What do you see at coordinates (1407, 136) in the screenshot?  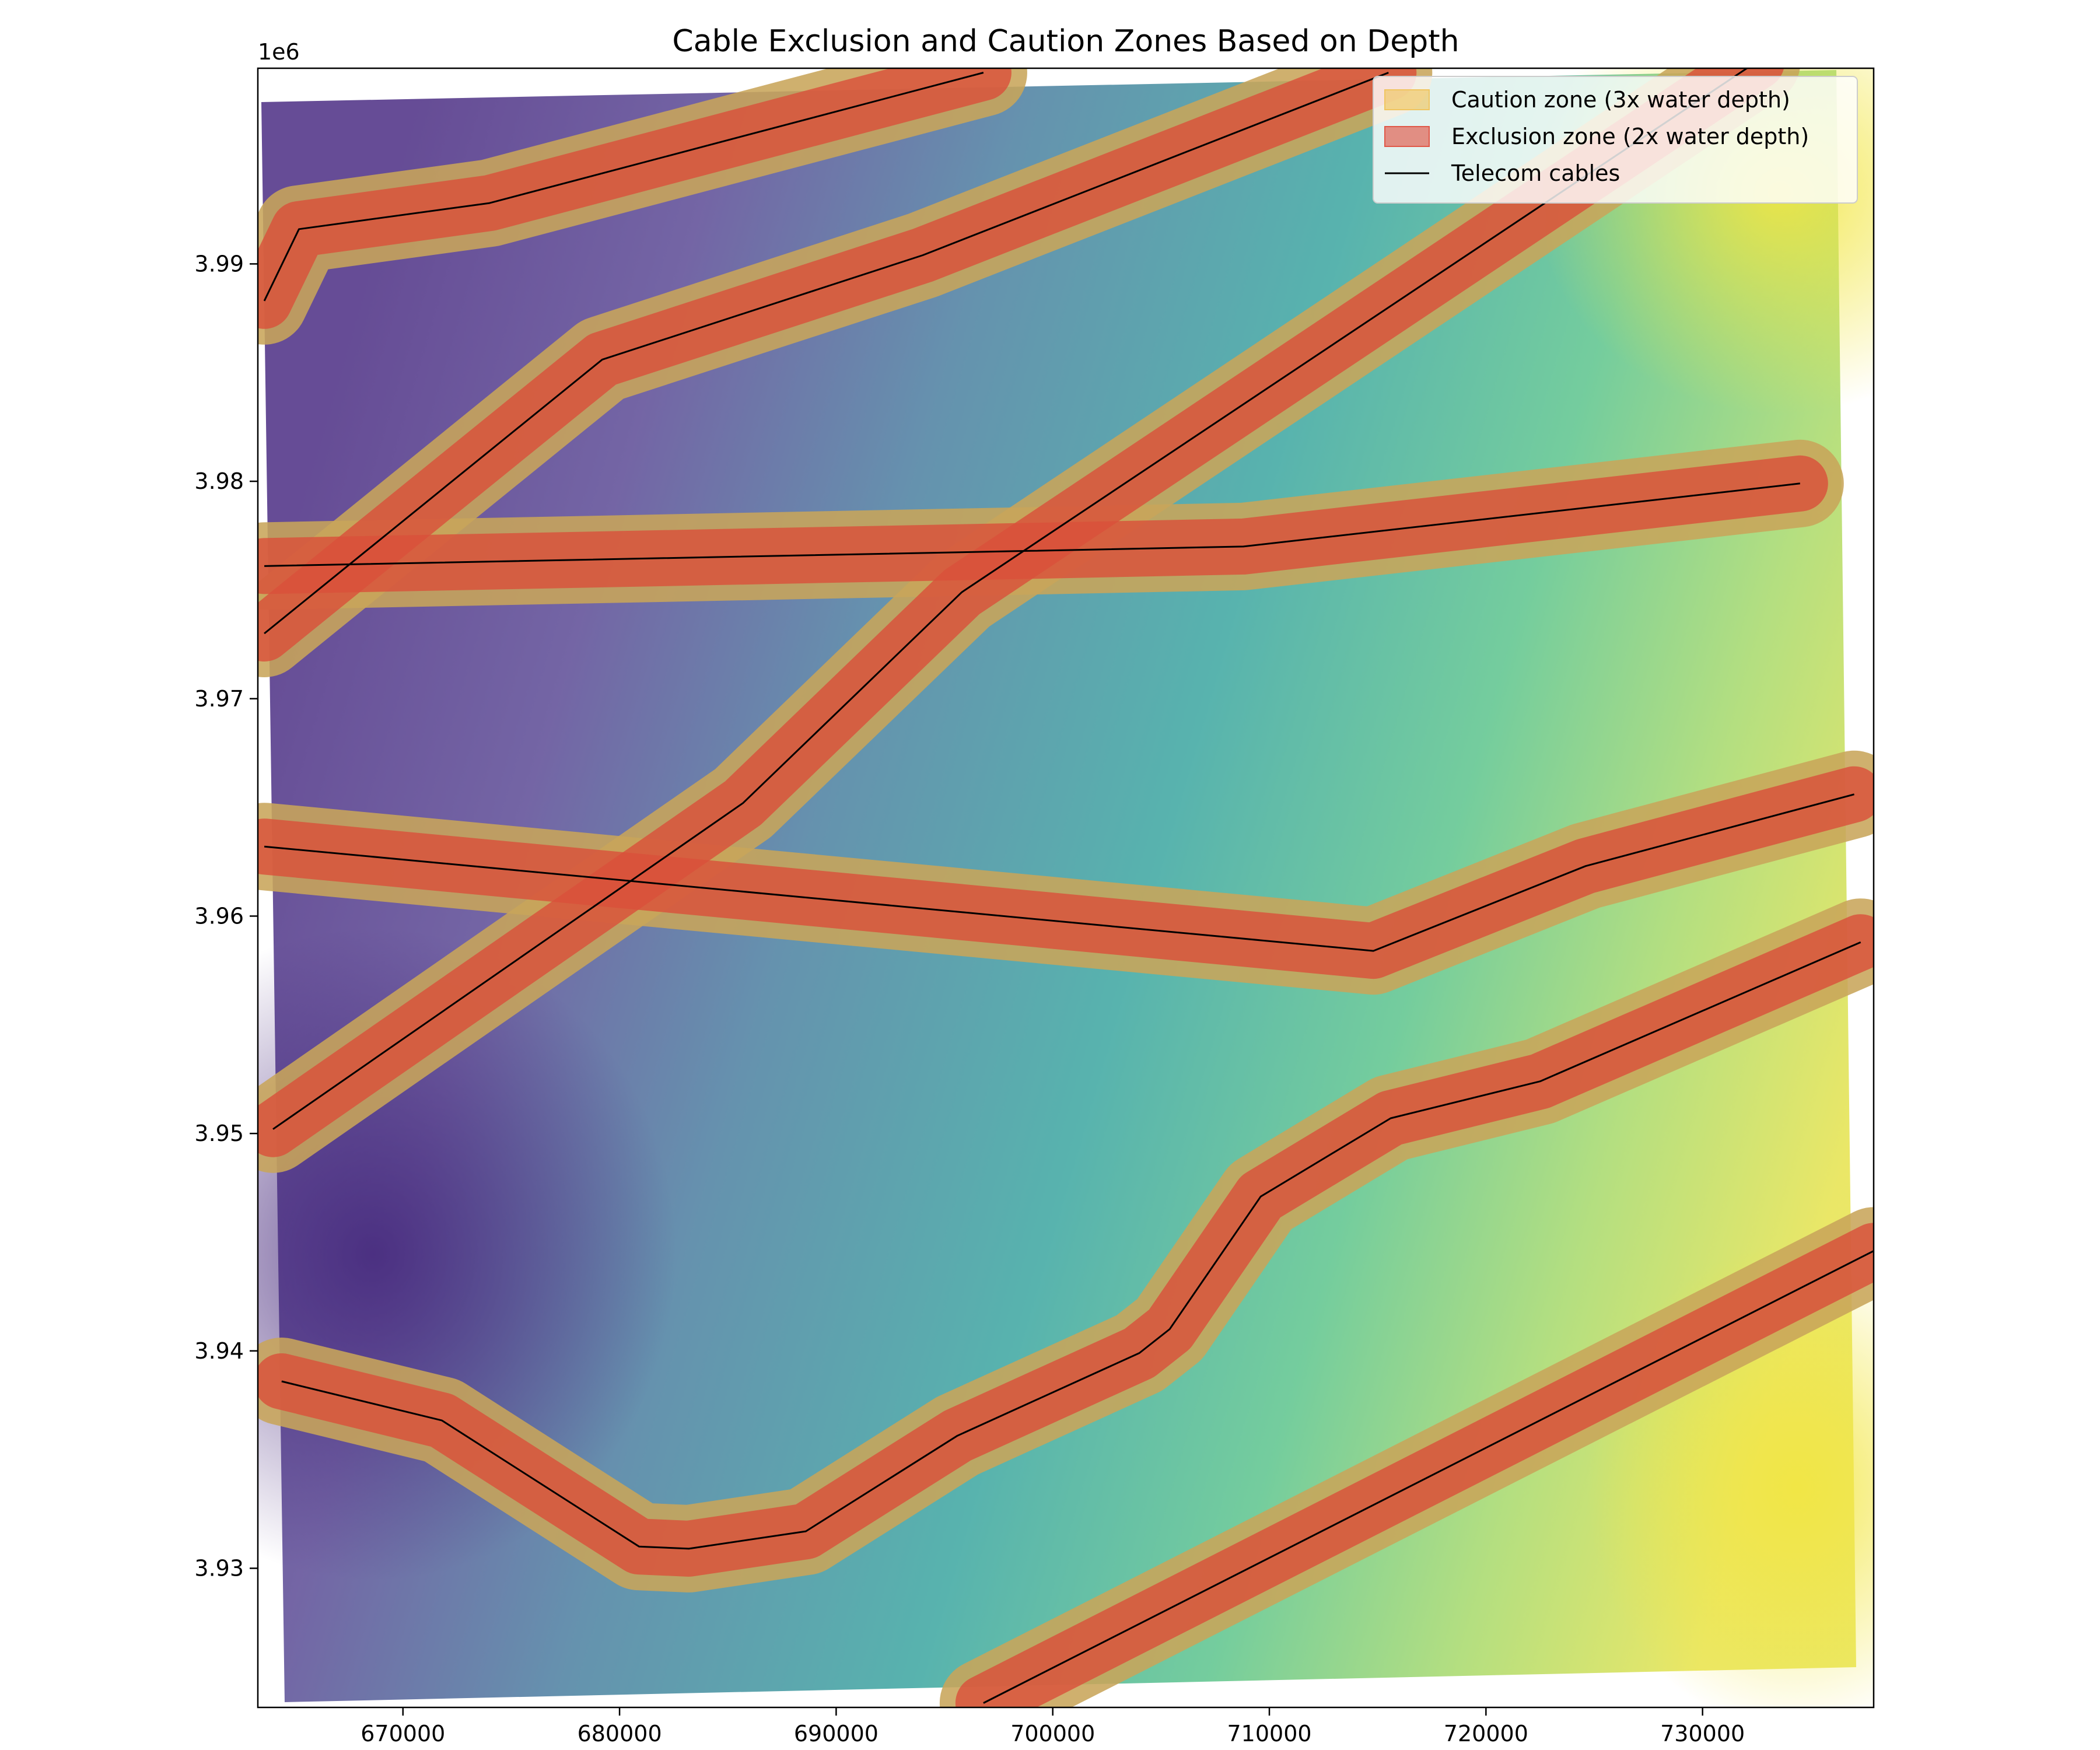 I see `legend-swatch-exclusion-zone-2x-water-depth` at bounding box center [1407, 136].